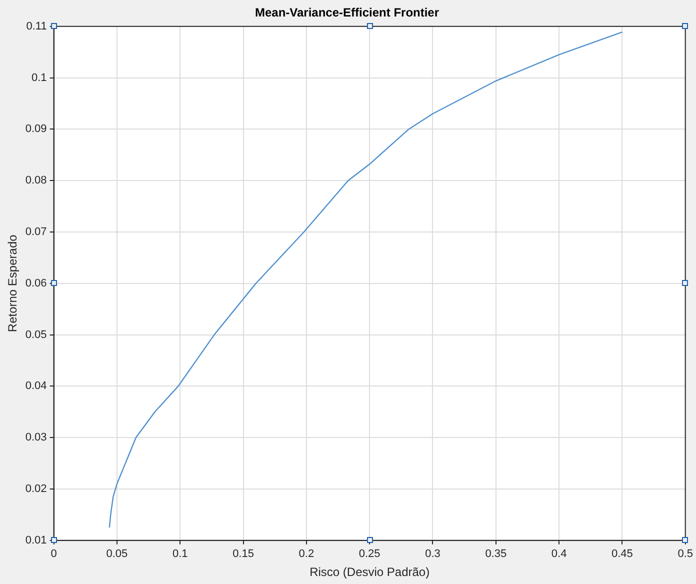 The height and width of the screenshot is (584, 696). Describe the element at coordinates (36, 26) in the screenshot. I see `y-tick-label: 0.11` at that location.